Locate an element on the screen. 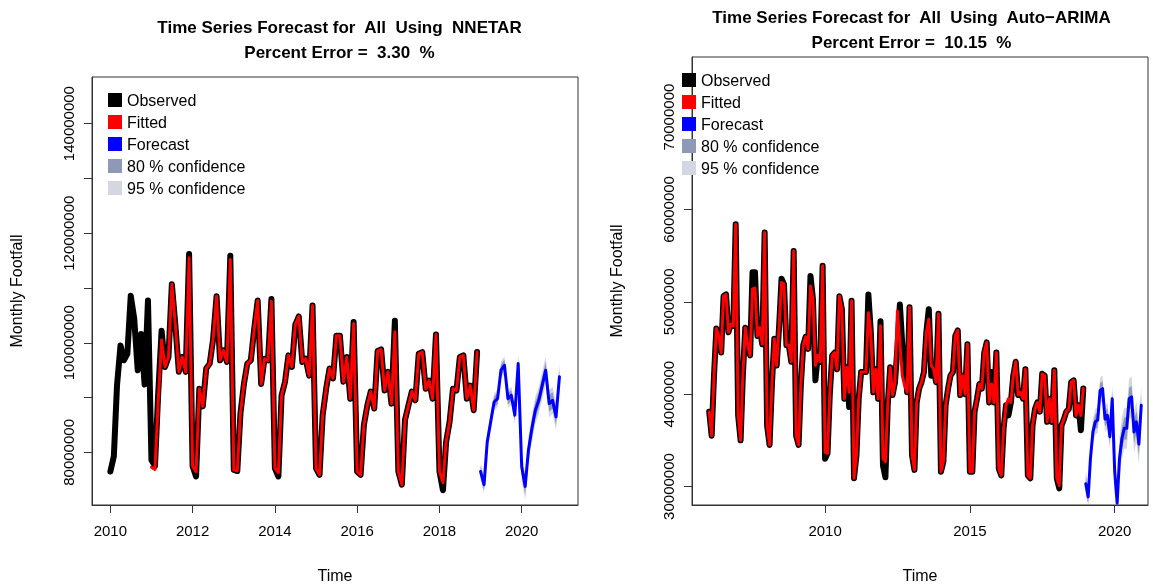 This screenshot has height=588, width=1153. line-series is located at coordinates (314, 371).